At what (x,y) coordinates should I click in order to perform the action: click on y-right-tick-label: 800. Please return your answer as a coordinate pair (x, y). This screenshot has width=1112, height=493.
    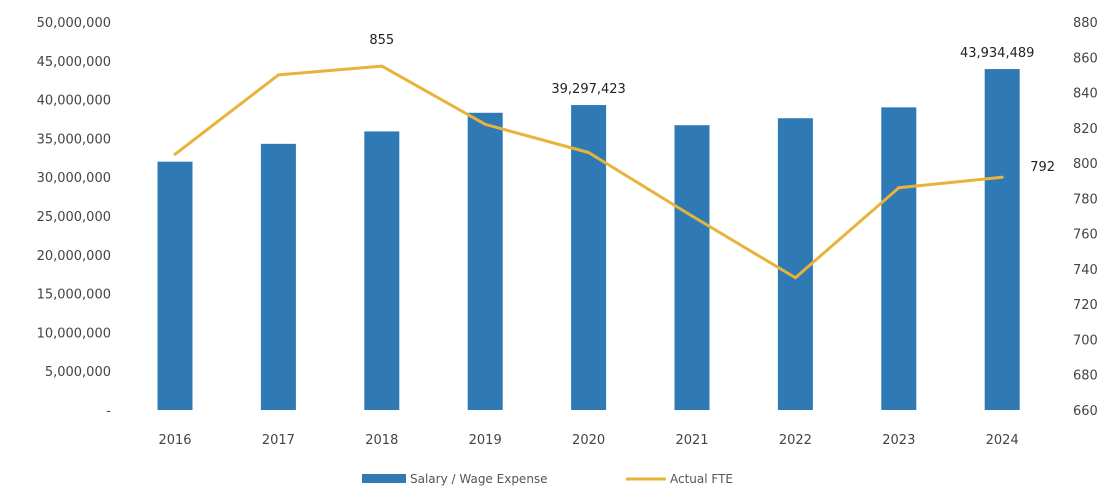
    Looking at the image, I should click on (1085, 164).